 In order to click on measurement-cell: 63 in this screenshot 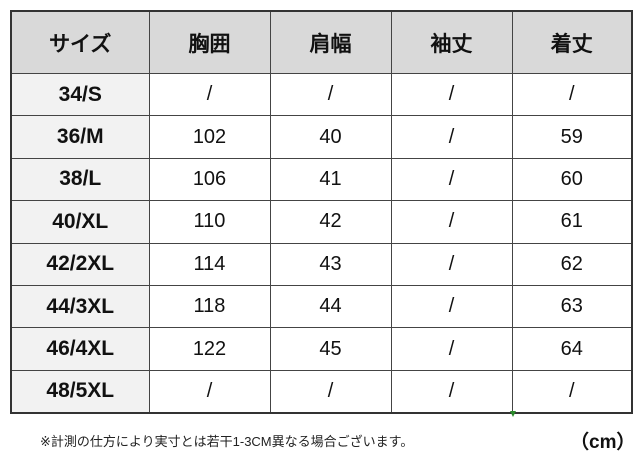, I will do `click(572, 306)`.